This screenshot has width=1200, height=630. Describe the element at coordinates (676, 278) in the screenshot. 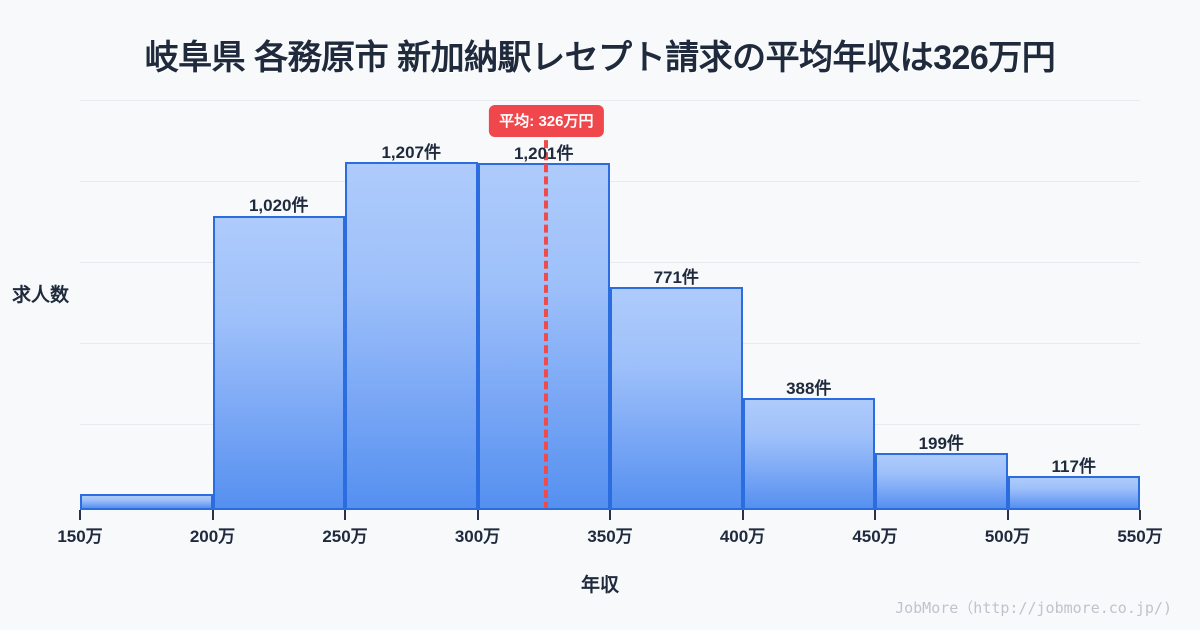

I see `bar-value-label: 771件` at that location.